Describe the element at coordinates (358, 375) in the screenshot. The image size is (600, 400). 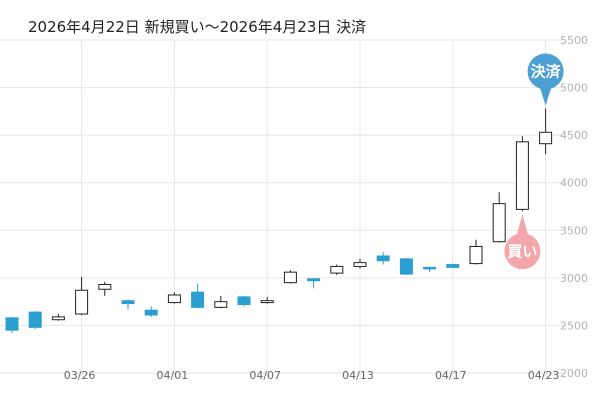
I see `x-tick-label: 04/13` at that location.